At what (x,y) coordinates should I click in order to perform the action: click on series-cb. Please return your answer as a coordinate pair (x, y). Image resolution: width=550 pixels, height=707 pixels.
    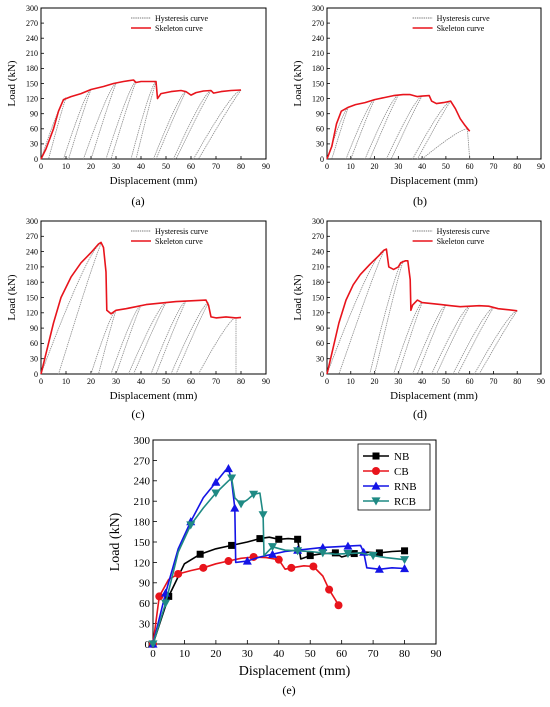
    Looking at the image, I should click on (246, 600).